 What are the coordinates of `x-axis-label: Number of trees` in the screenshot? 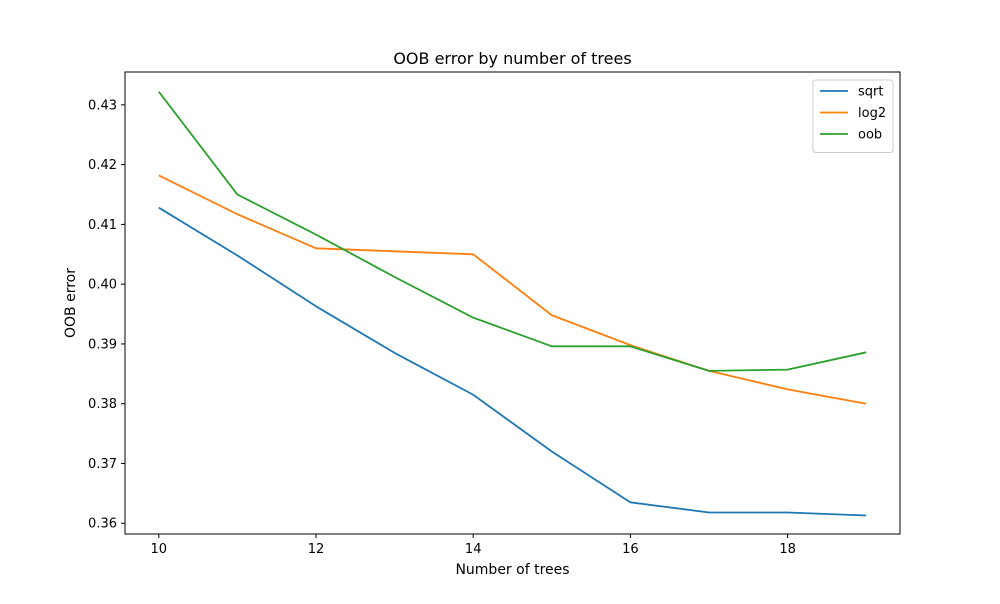 It's located at (512, 570).